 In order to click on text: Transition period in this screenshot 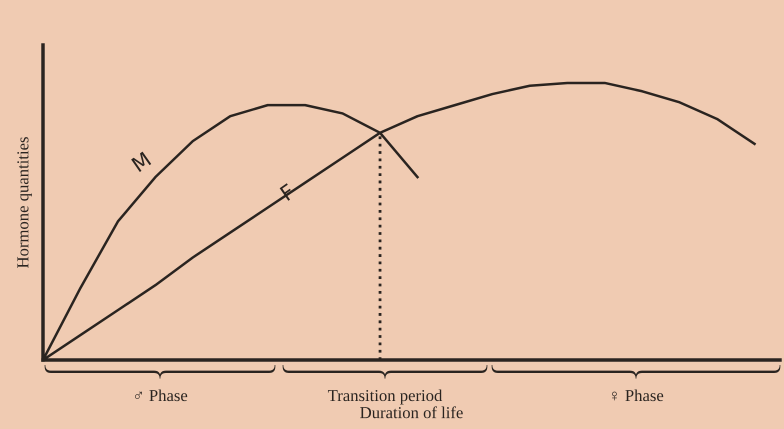, I will do `click(385, 397)`.